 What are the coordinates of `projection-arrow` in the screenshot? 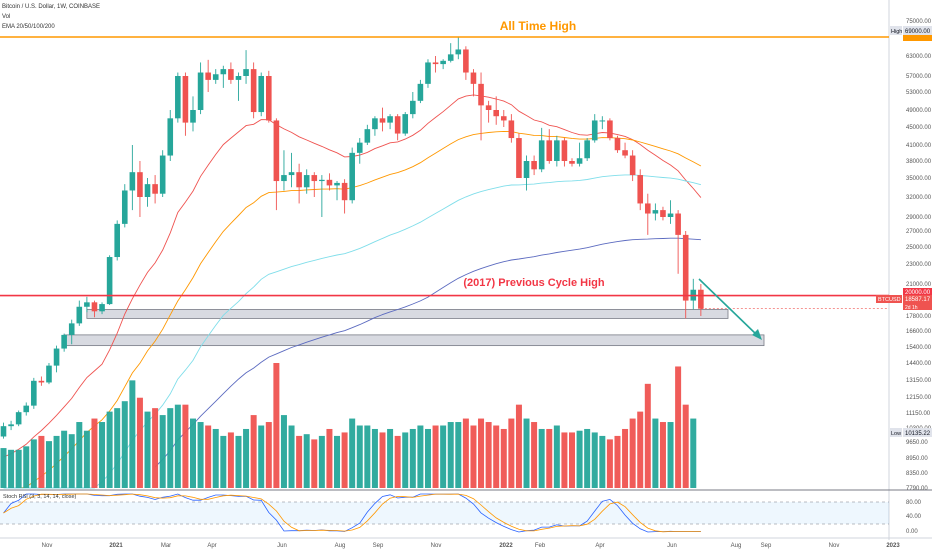 It's located at (728, 307).